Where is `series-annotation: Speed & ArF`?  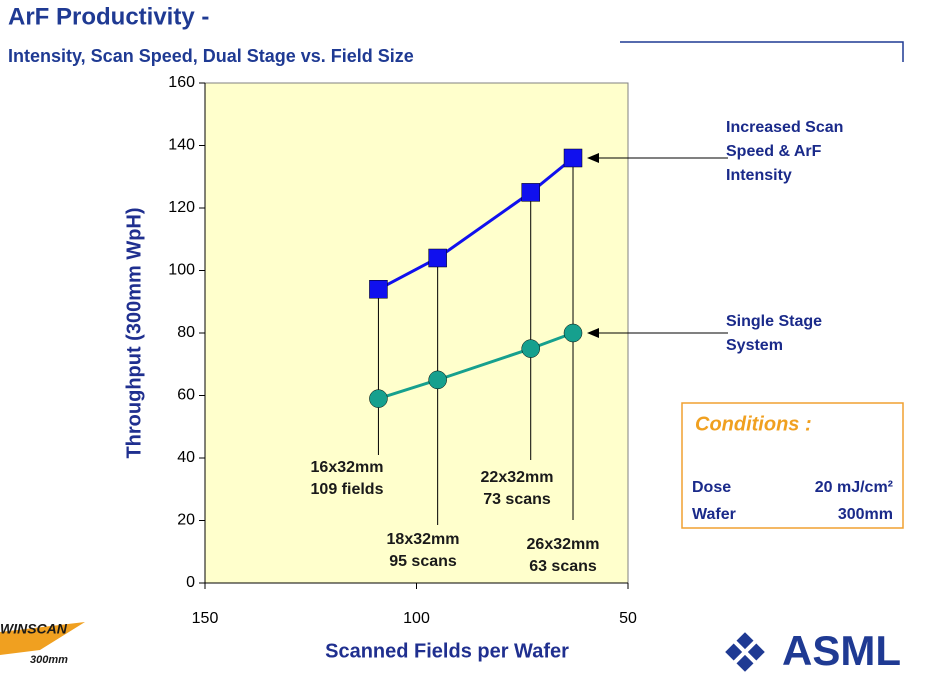 series-annotation: Speed & ArF is located at coordinates (774, 151).